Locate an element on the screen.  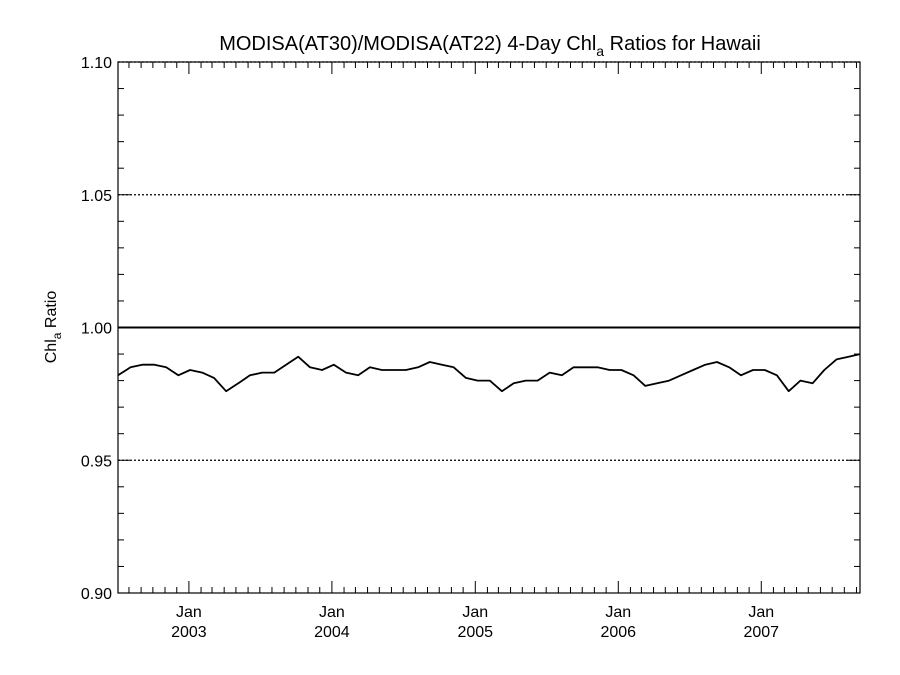
x-tick-label-month-2: Jan is located at coordinates (475, 612).